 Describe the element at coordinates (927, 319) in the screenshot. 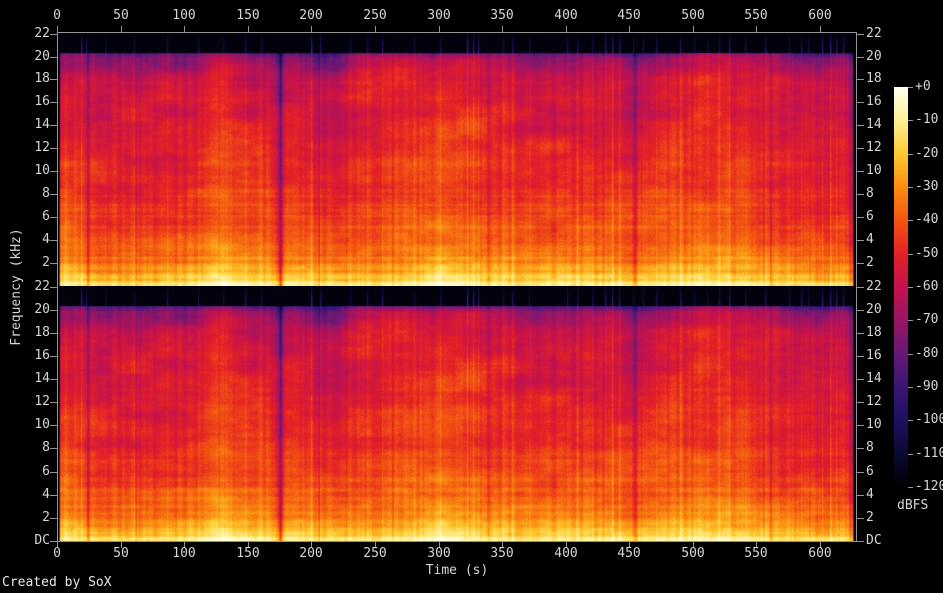

I see `colorbar-tick-label: -70` at that location.